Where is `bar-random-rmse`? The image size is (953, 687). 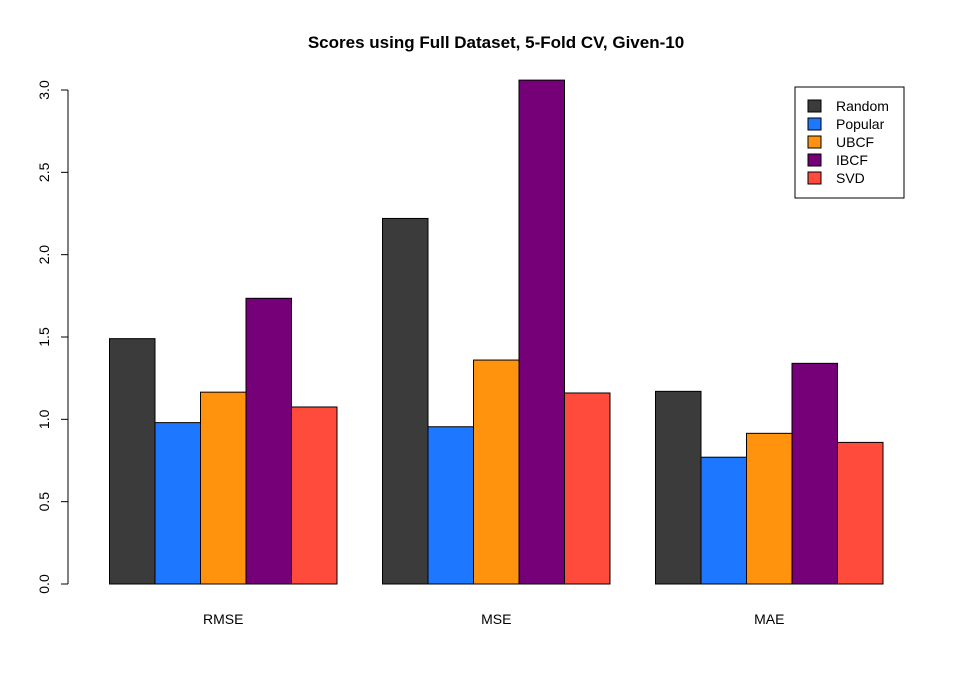 bar-random-rmse is located at coordinates (132, 461).